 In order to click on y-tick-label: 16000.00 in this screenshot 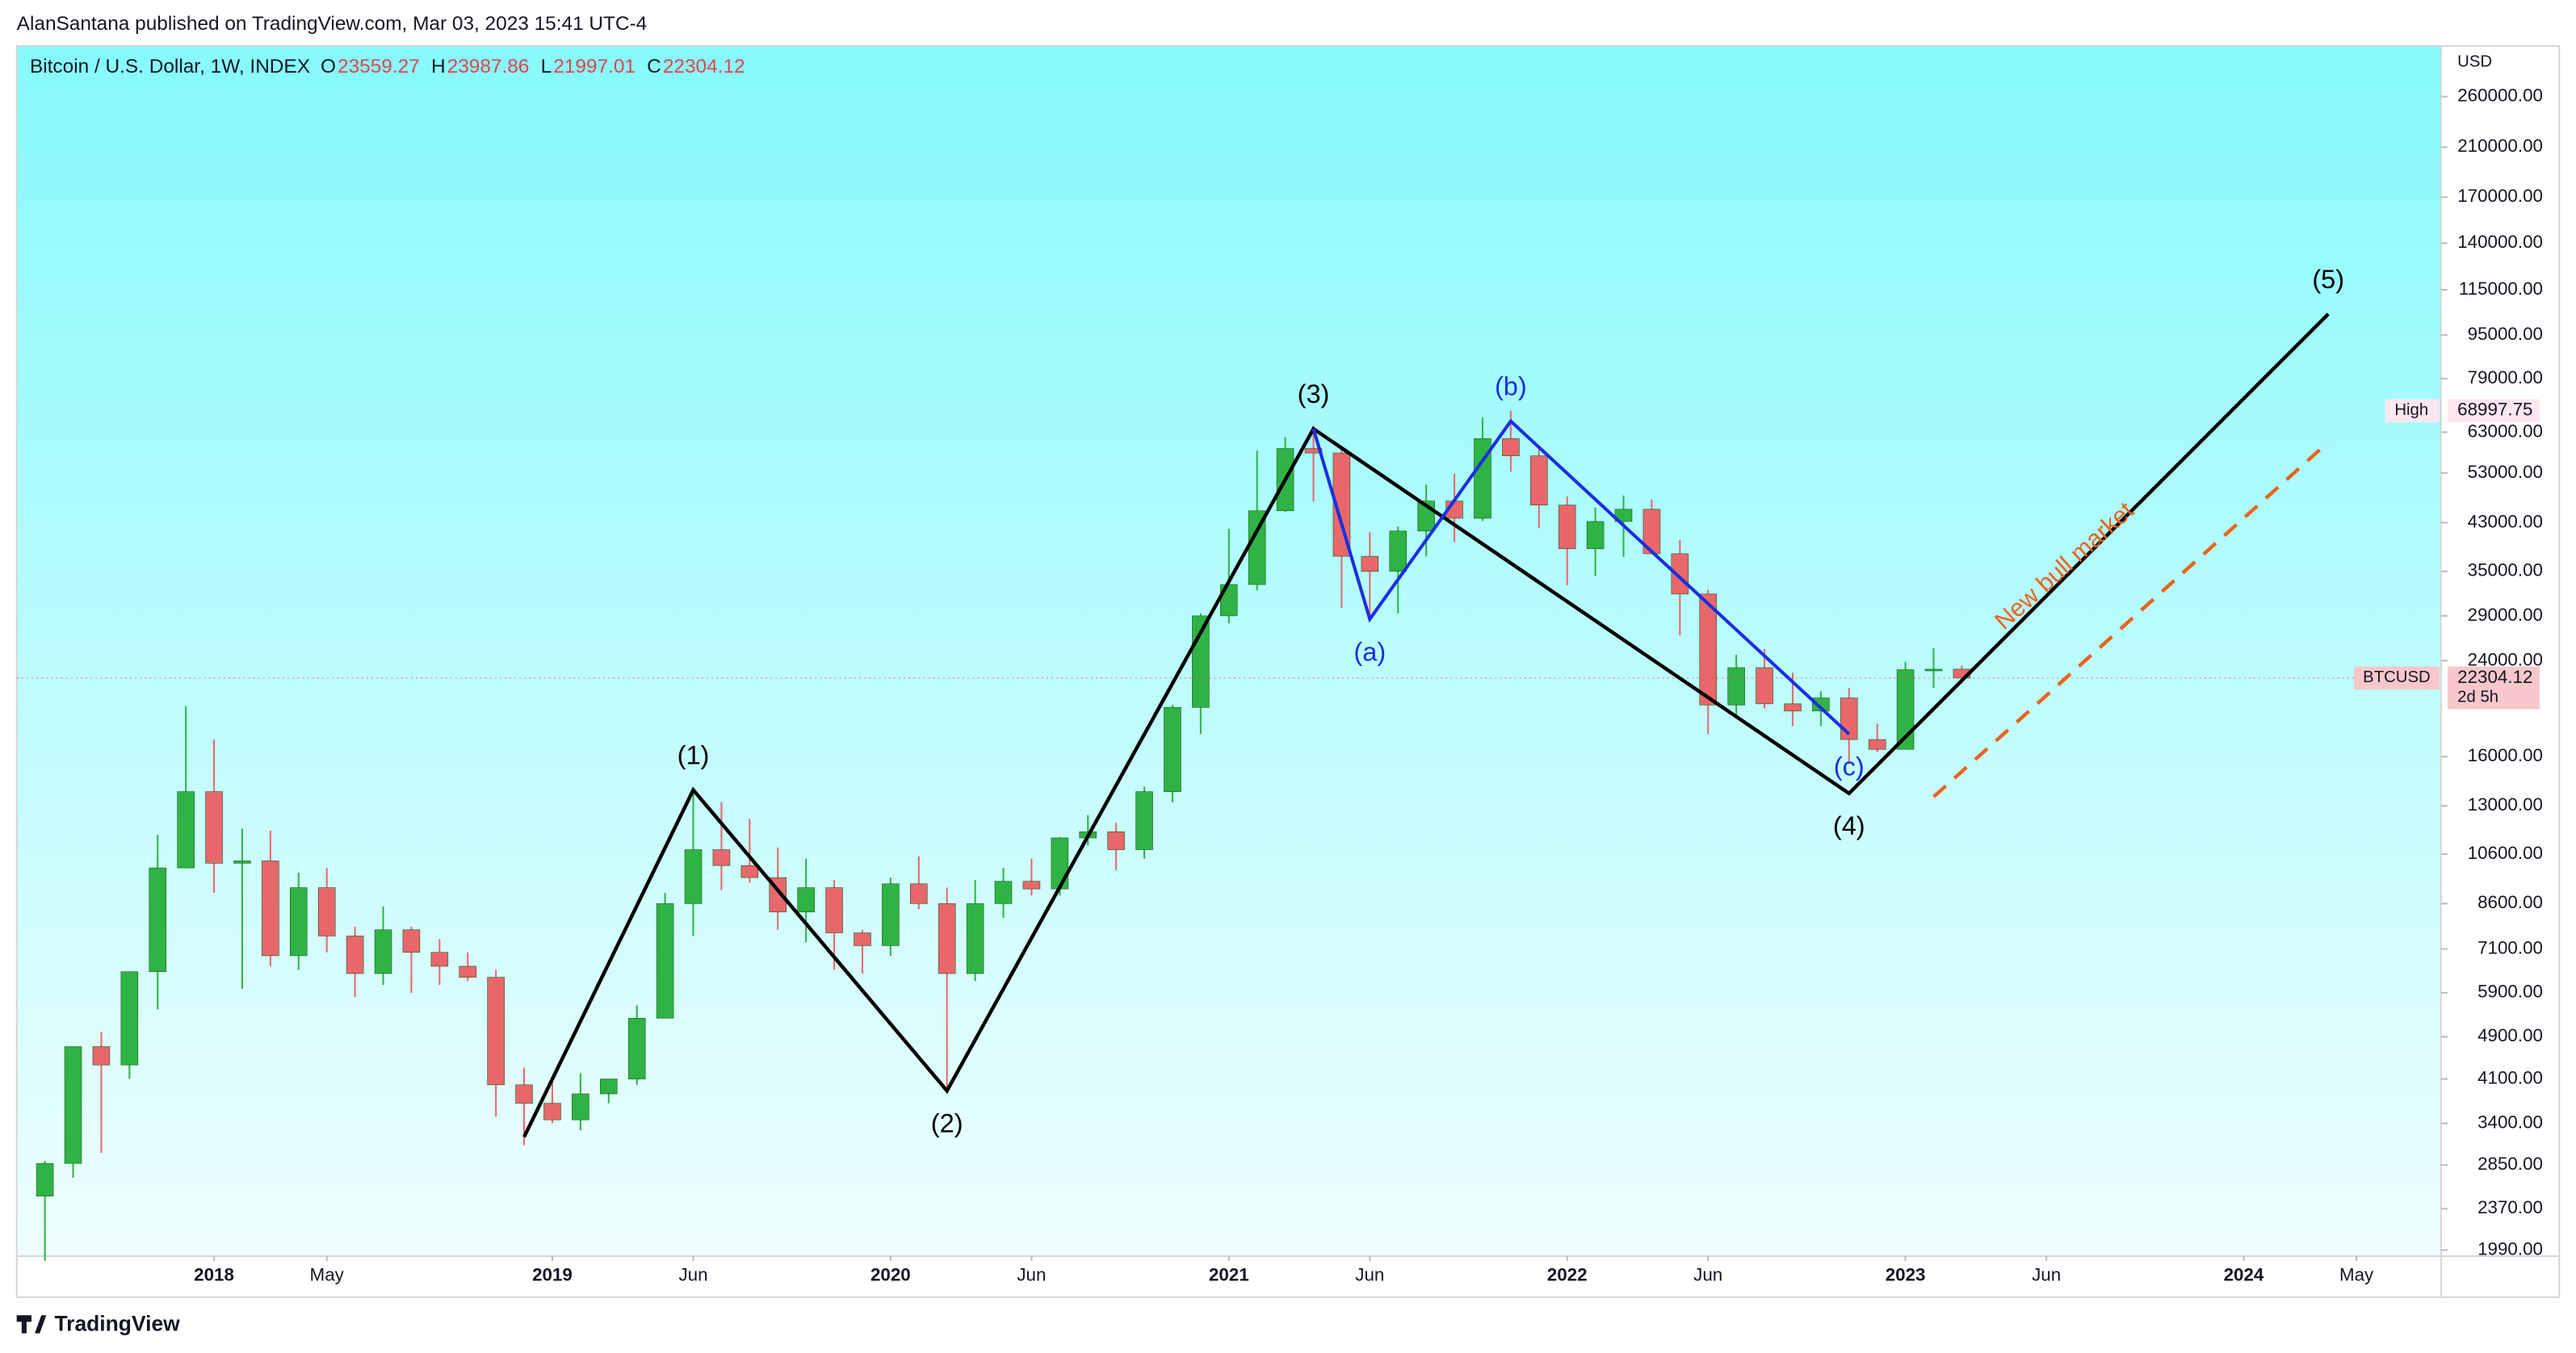, I will do `click(2505, 755)`.